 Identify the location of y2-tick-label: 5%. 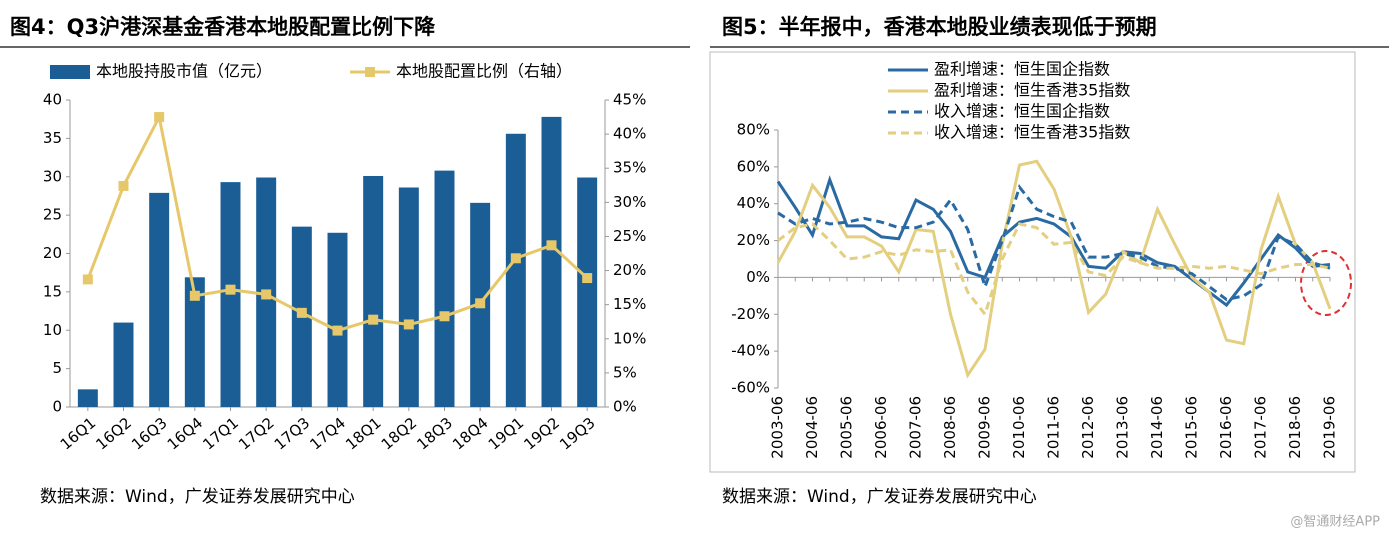
(625, 372).